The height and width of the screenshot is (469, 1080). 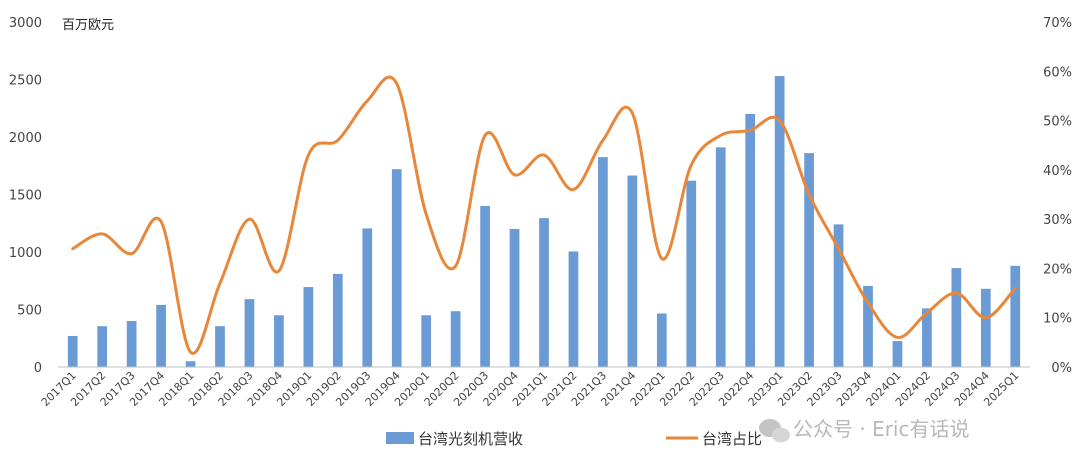 I want to click on right-tick-label: 40%, so click(x=1057, y=171).